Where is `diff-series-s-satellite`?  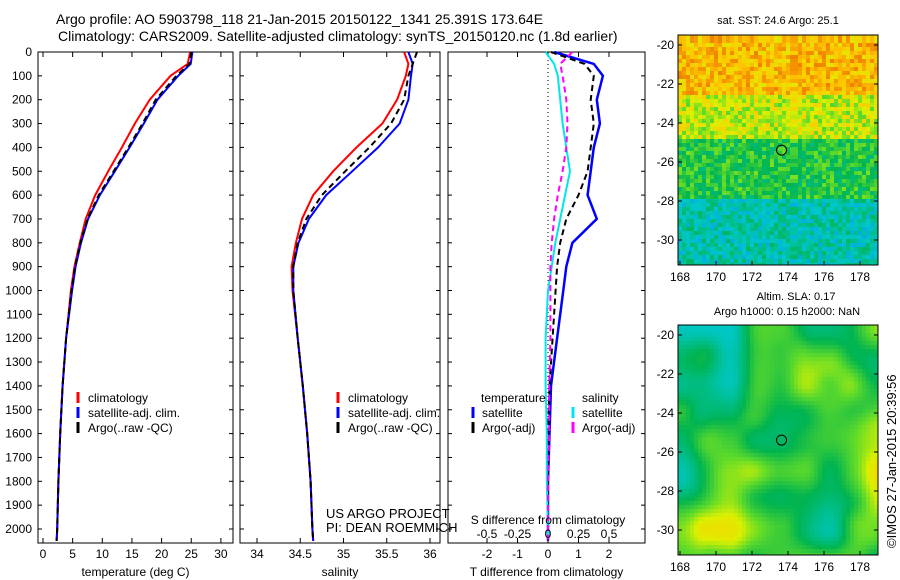 diff-series-s-satellite is located at coordinates (558, 296).